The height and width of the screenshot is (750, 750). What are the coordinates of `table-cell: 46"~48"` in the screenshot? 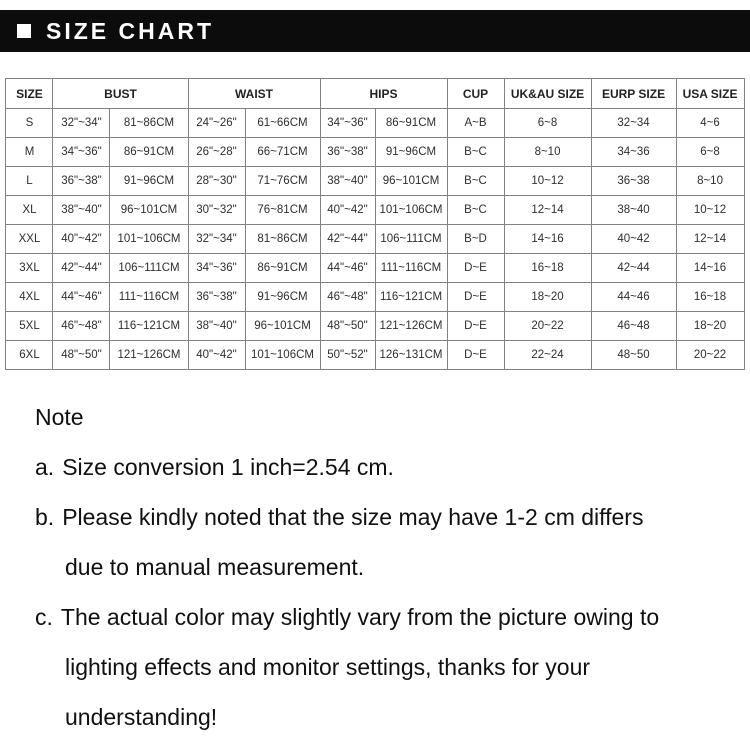 It's located at (81, 326).